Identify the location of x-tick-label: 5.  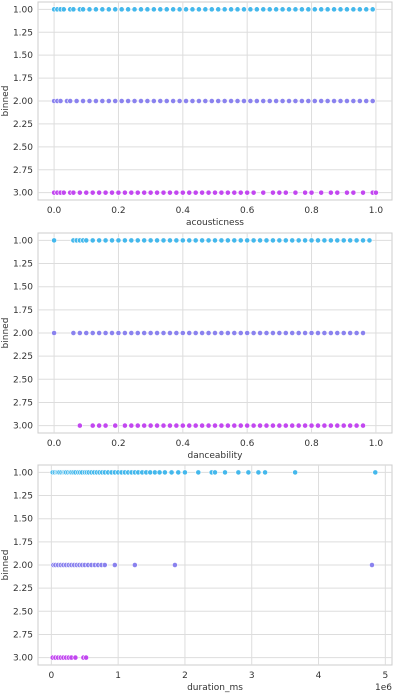
(385, 676).